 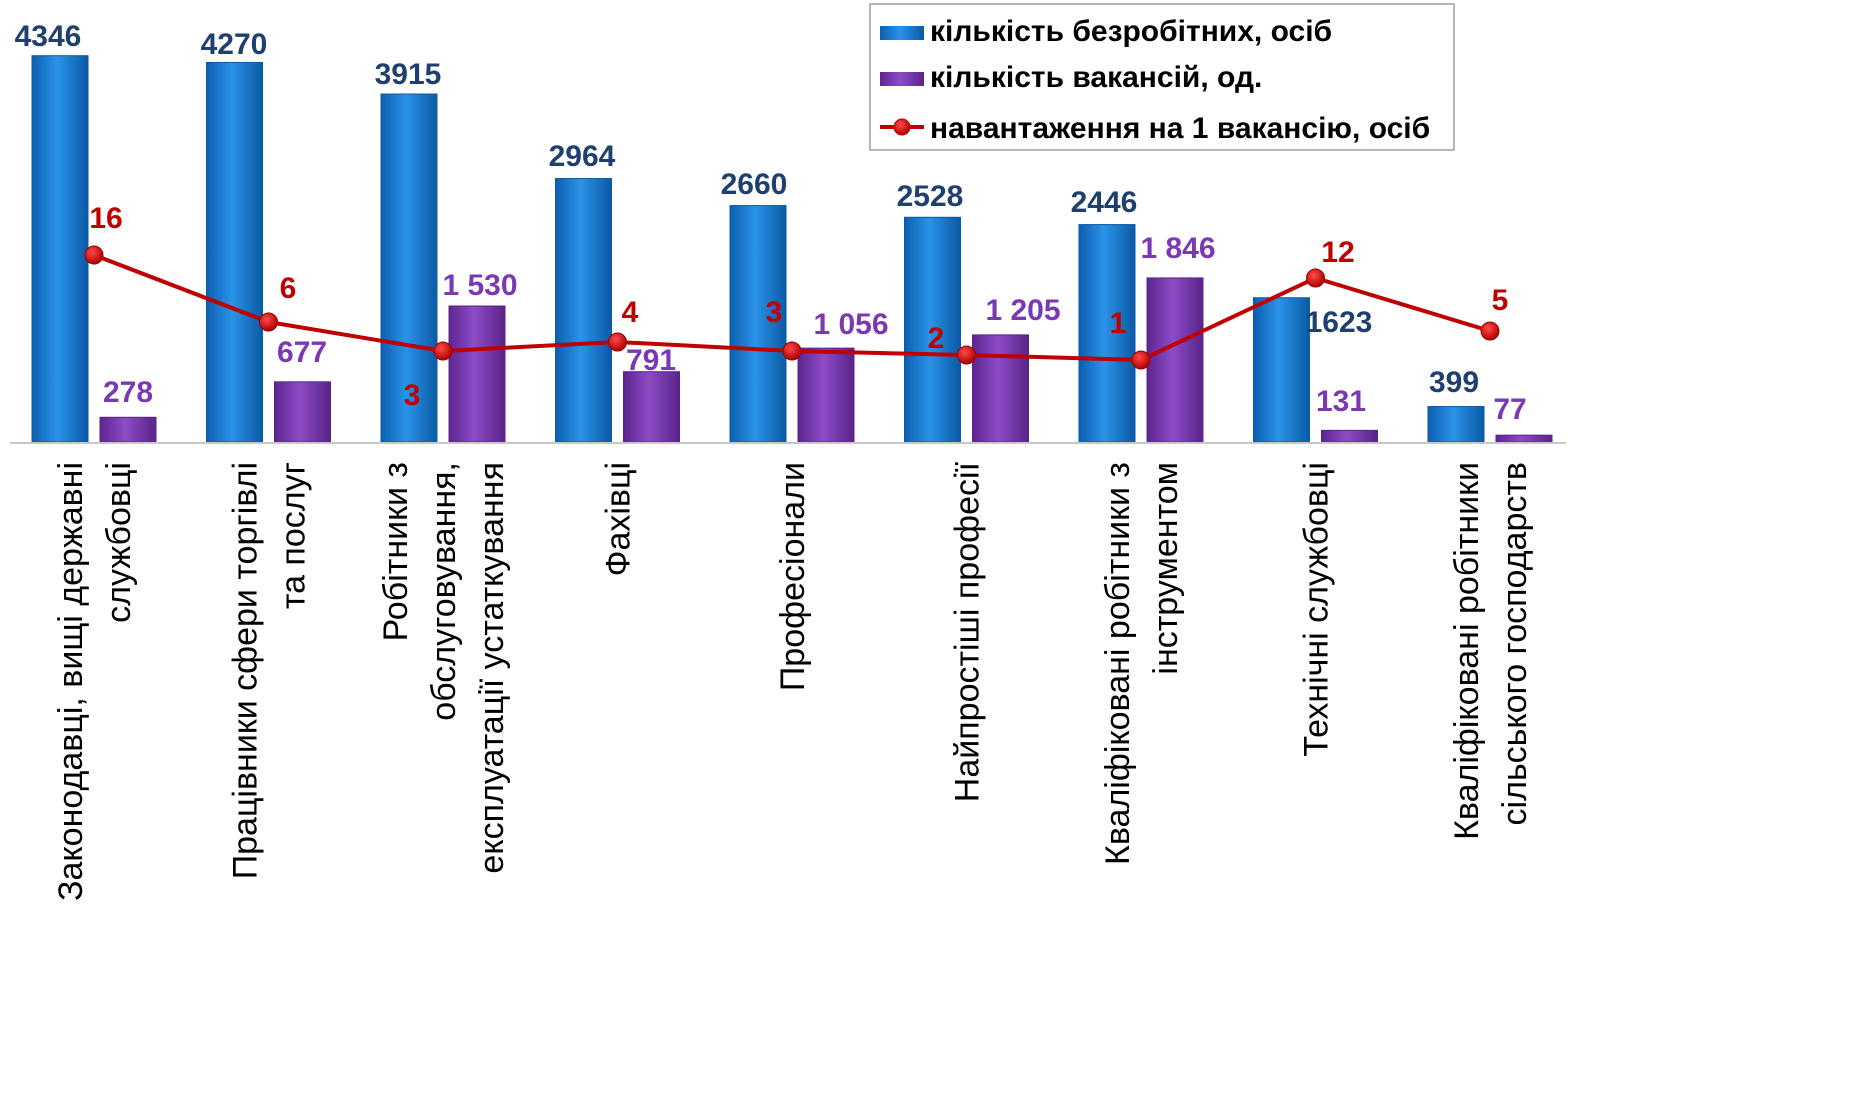 I want to click on category-label-line: Найпростіші професії, so click(x=968, y=631).